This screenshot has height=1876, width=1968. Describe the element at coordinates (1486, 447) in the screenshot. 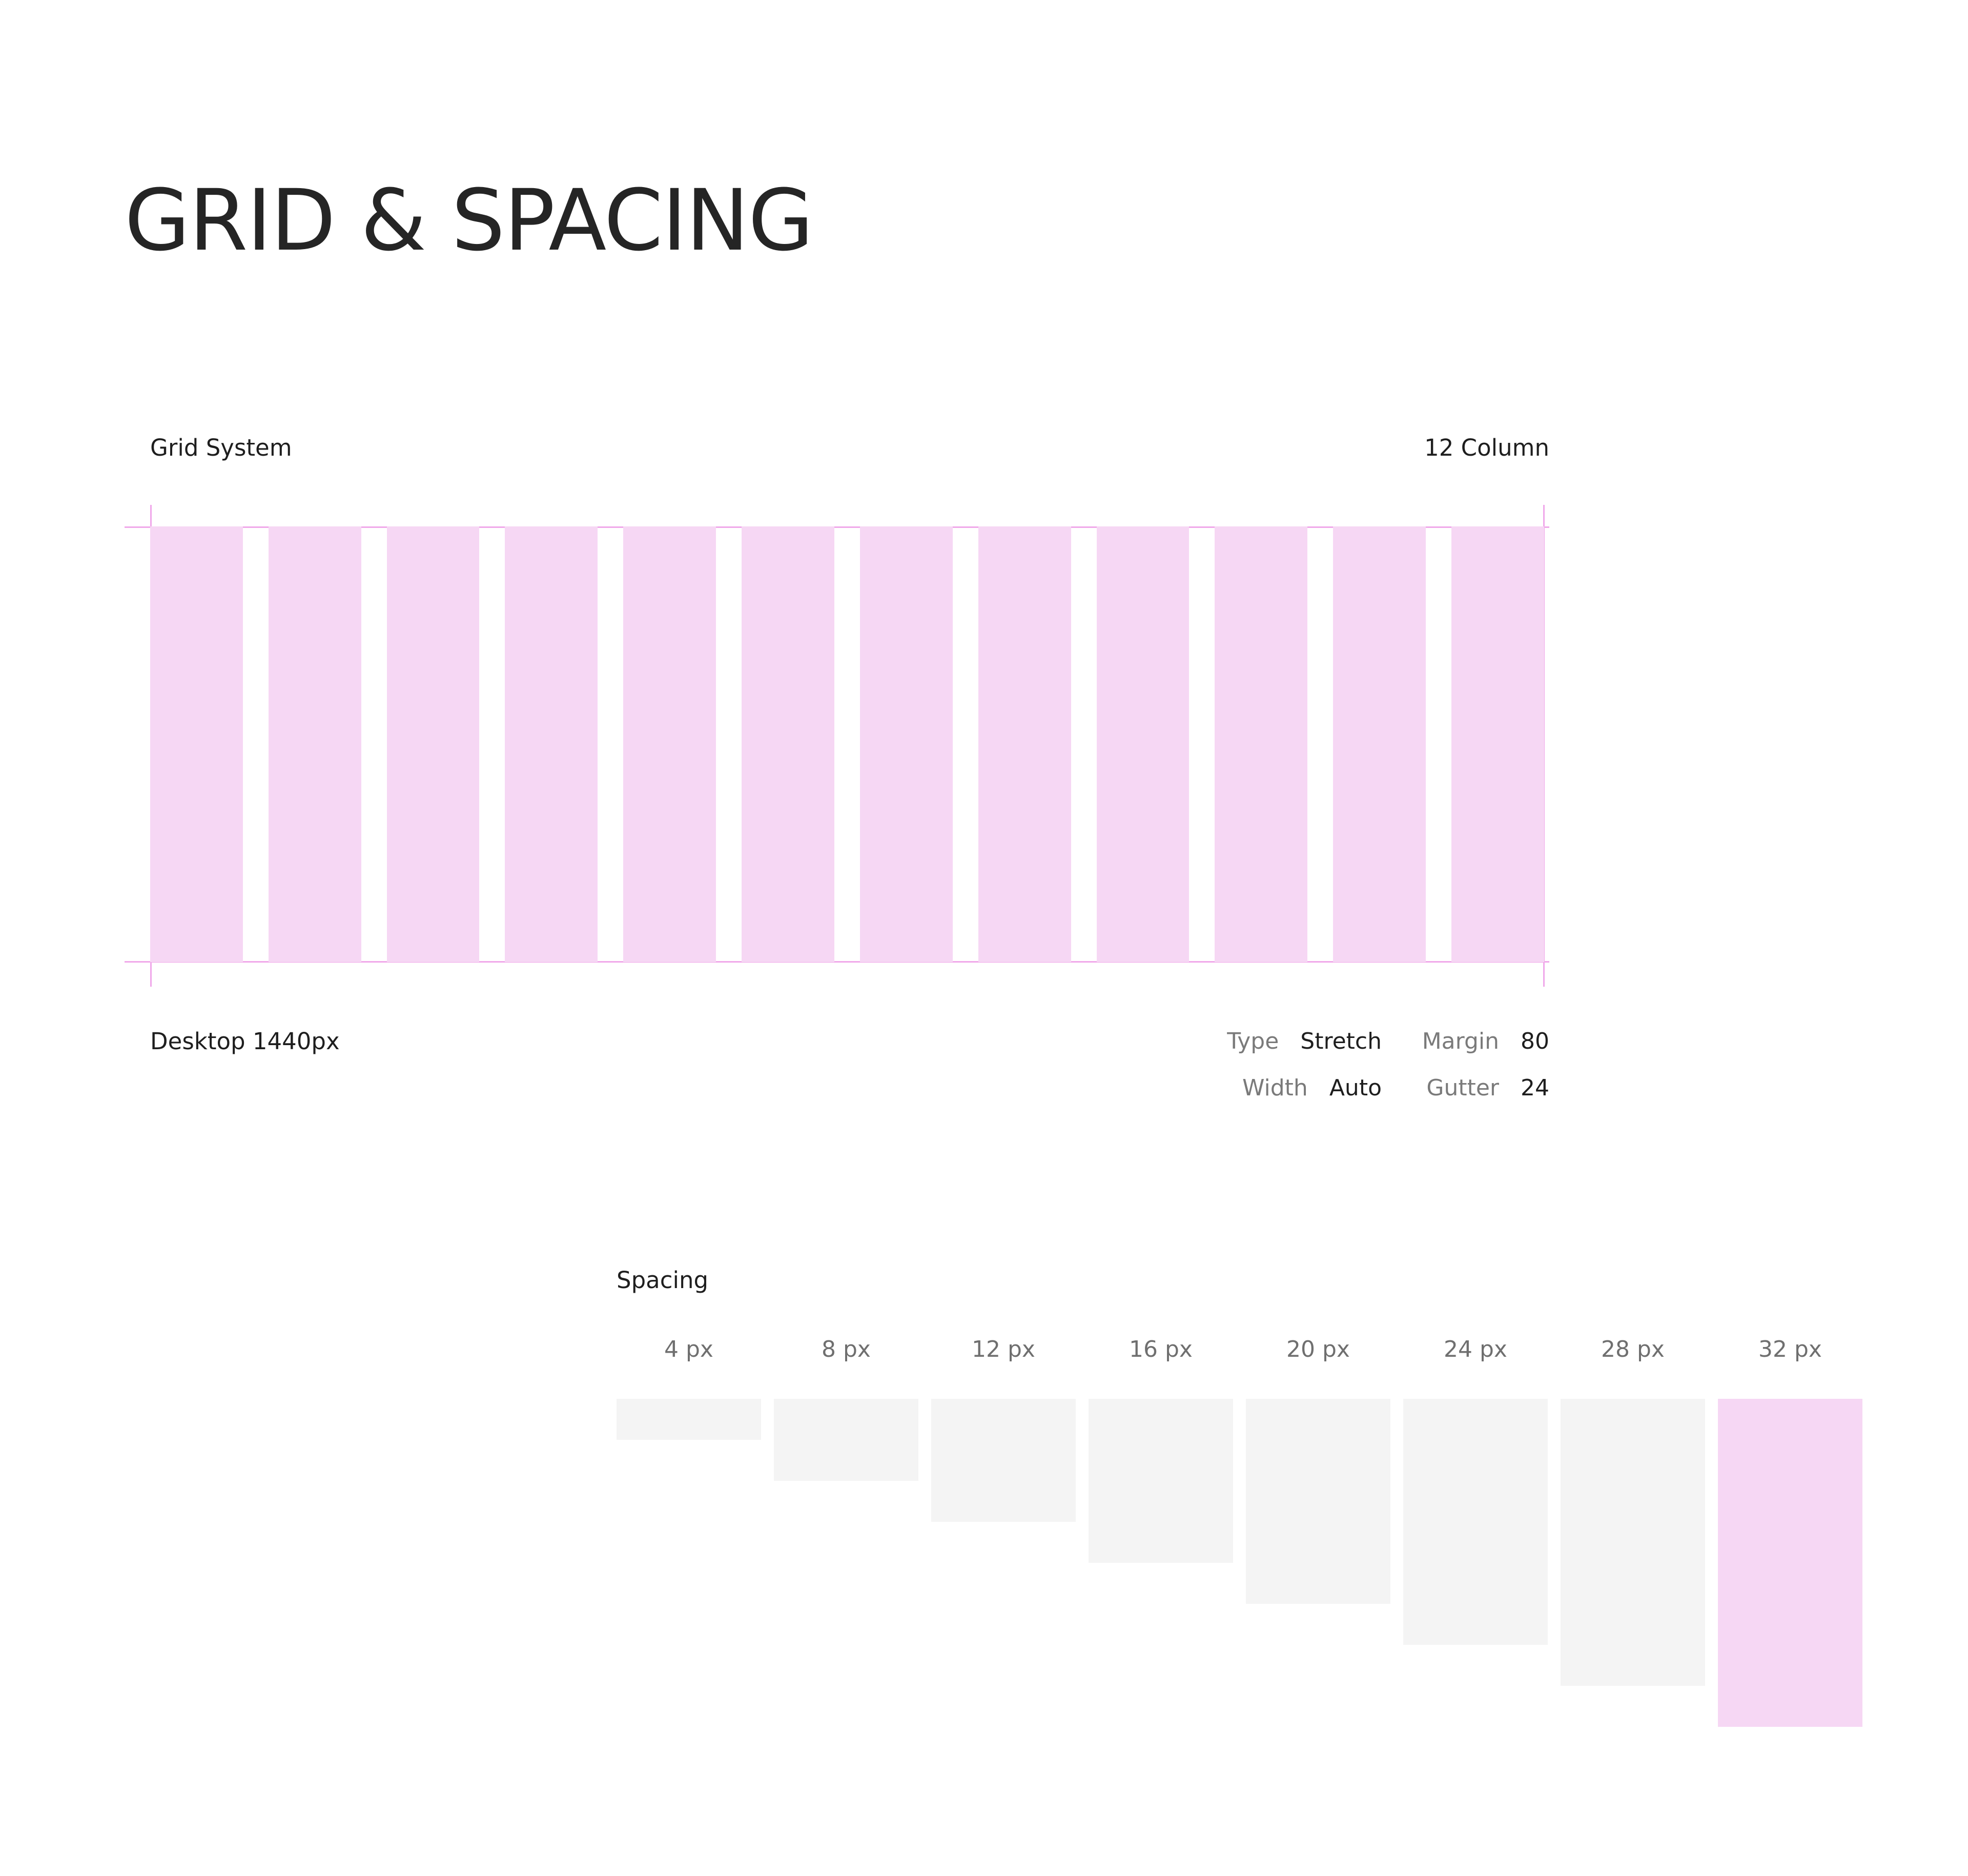

I see `column-count-label: 12 Column` at that location.